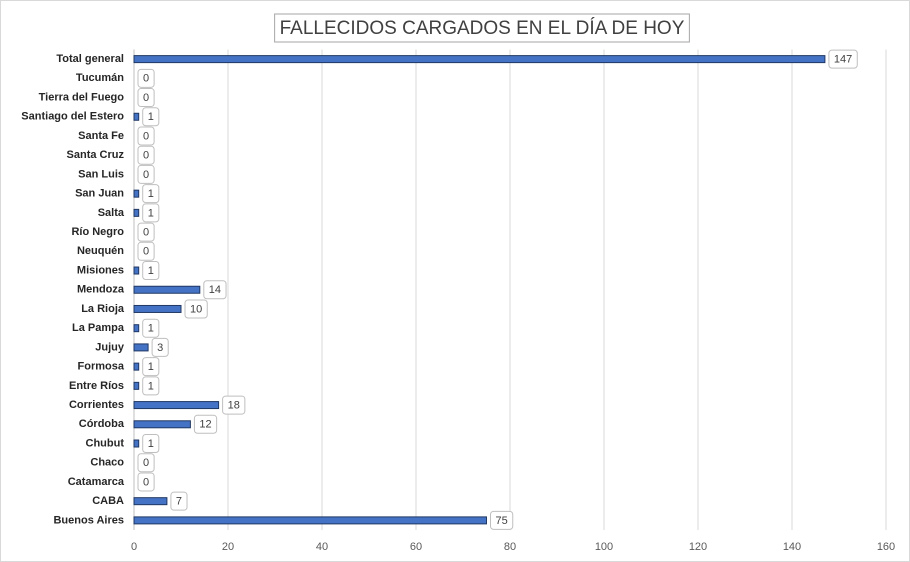 The height and width of the screenshot is (562, 910). What do you see at coordinates (604, 547) in the screenshot?
I see `x-tick-label: 100` at bounding box center [604, 547].